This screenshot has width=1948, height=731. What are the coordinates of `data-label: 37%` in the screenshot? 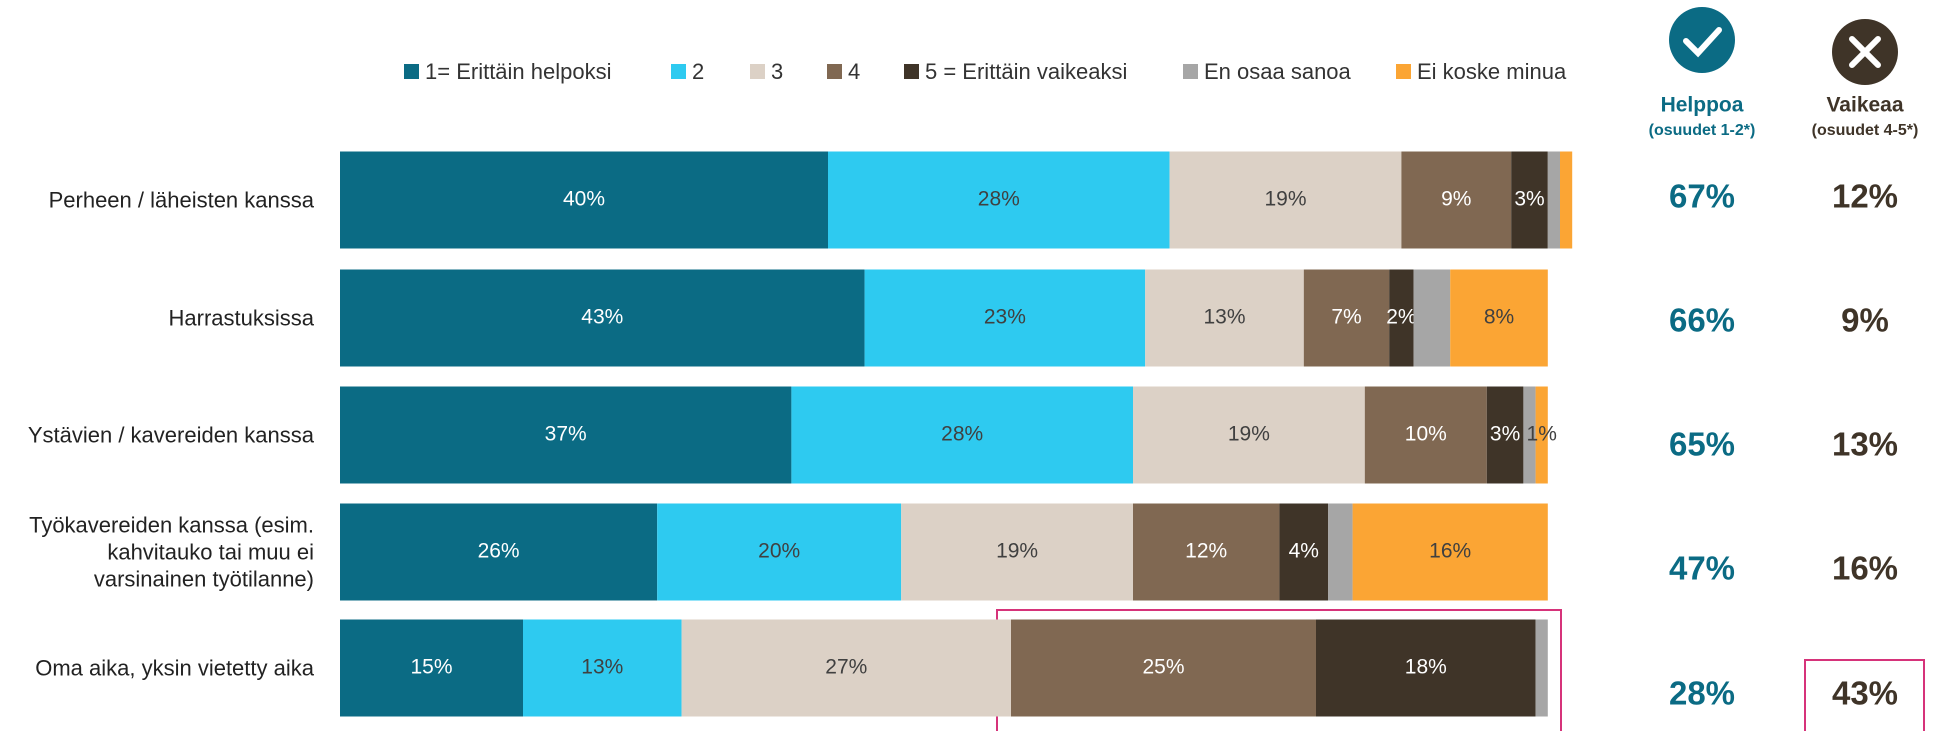 It's located at (566, 434).